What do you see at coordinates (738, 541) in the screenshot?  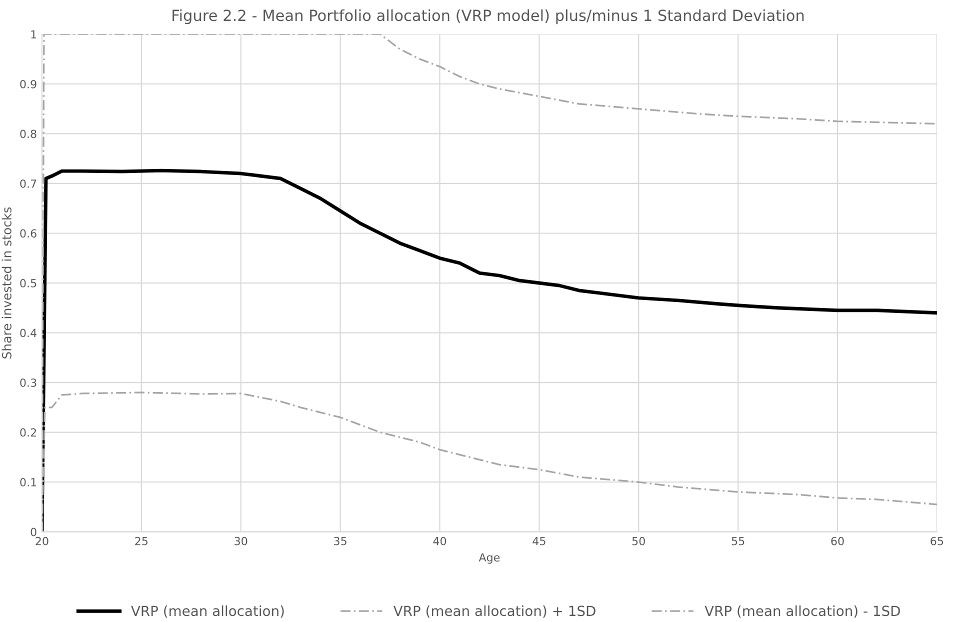 I see `x-tick-label: 55` at bounding box center [738, 541].